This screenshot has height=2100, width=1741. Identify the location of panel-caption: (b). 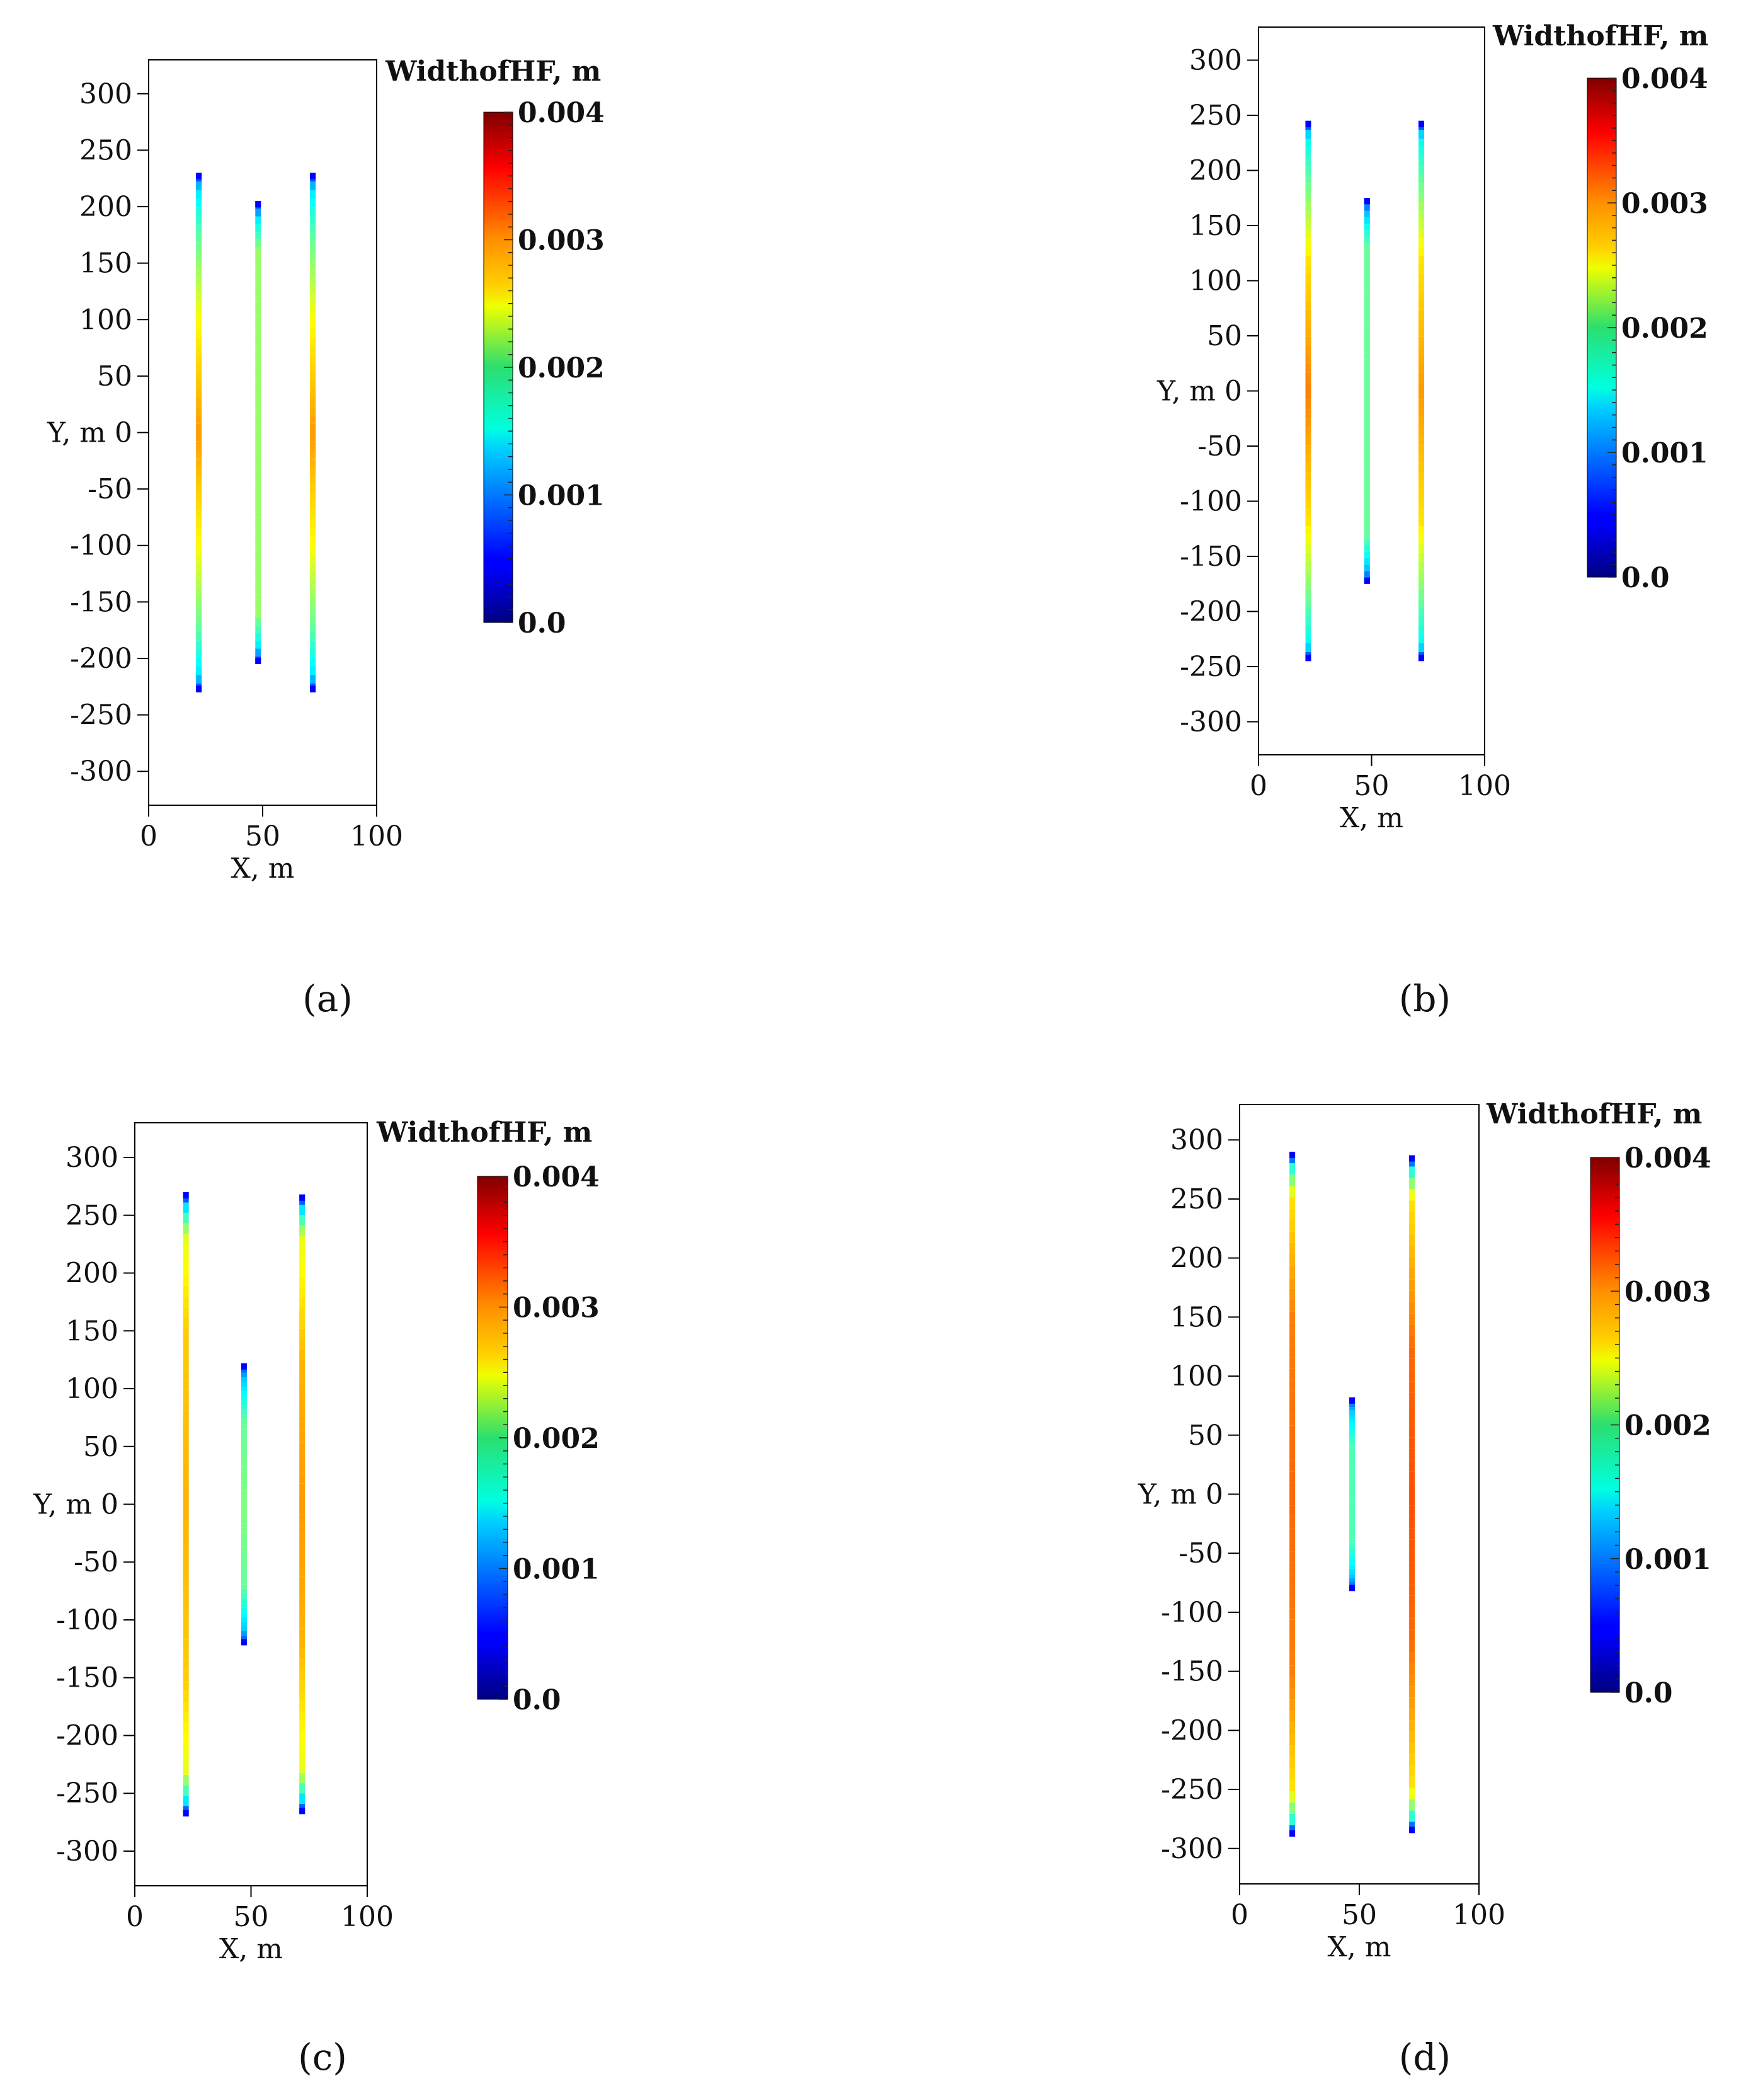
(1425, 998).